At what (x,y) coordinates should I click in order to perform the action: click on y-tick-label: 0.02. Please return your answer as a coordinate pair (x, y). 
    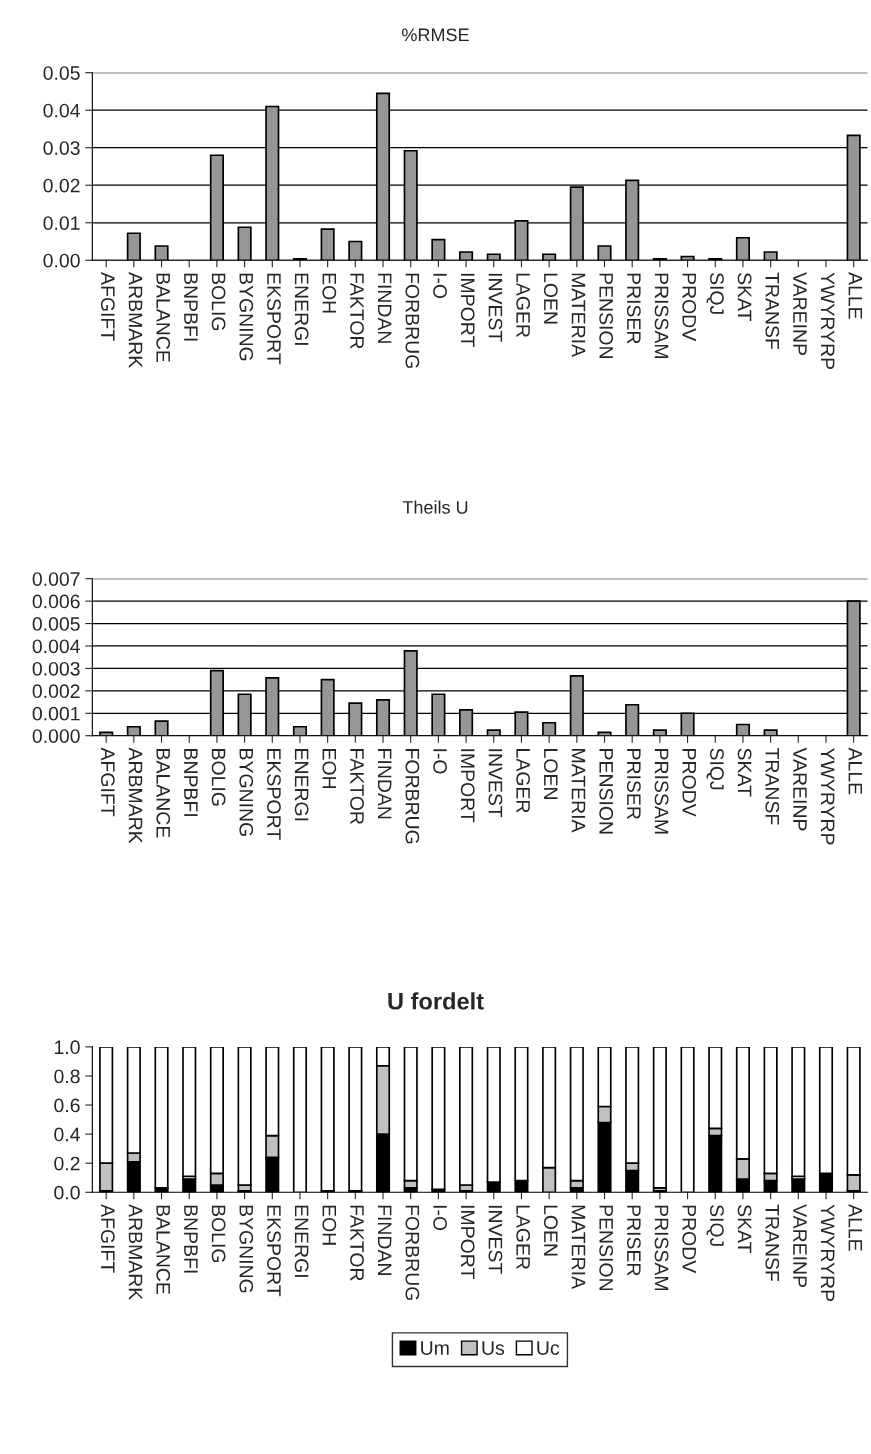
    Looking at the image, I should click on (61, 185).